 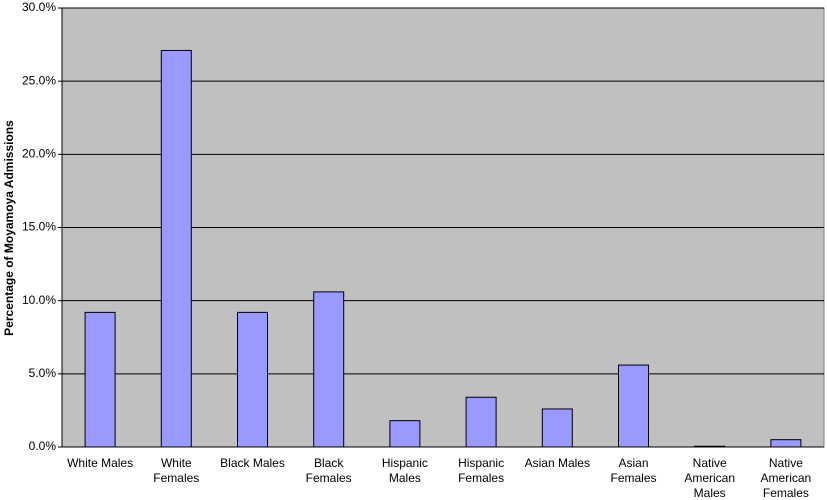 I want to click on y-tick-label: 25.0%, so click(x=39, y=80).